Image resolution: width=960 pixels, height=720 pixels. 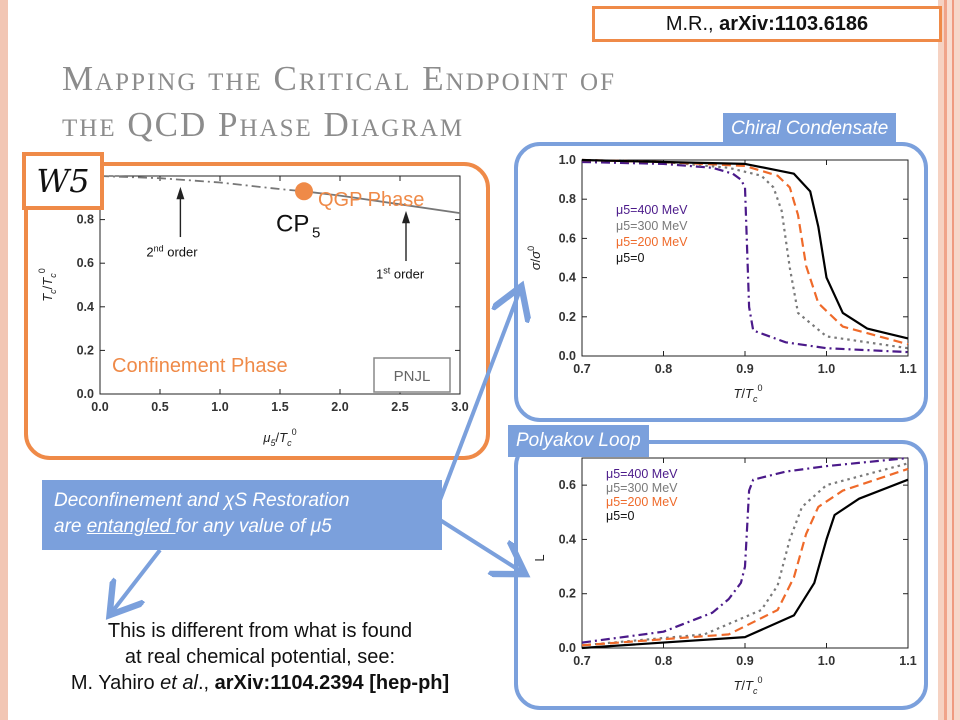 What do you see at coordinates (304, 191) in the screenshot?
I see `critical-point-marker` at bounding box center [304, 191].